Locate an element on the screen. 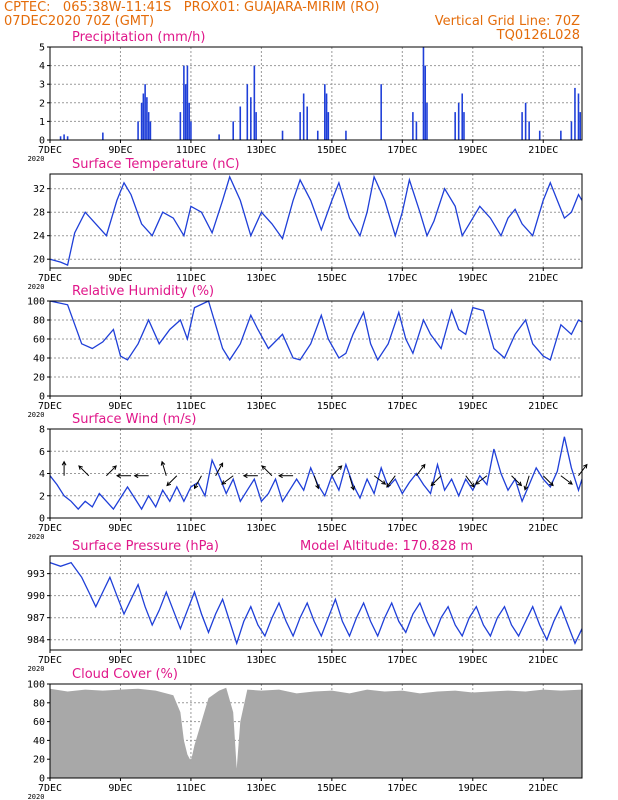 The image size is (618, 800). y-tick-label: 80 is located at coordinates (39, 321).